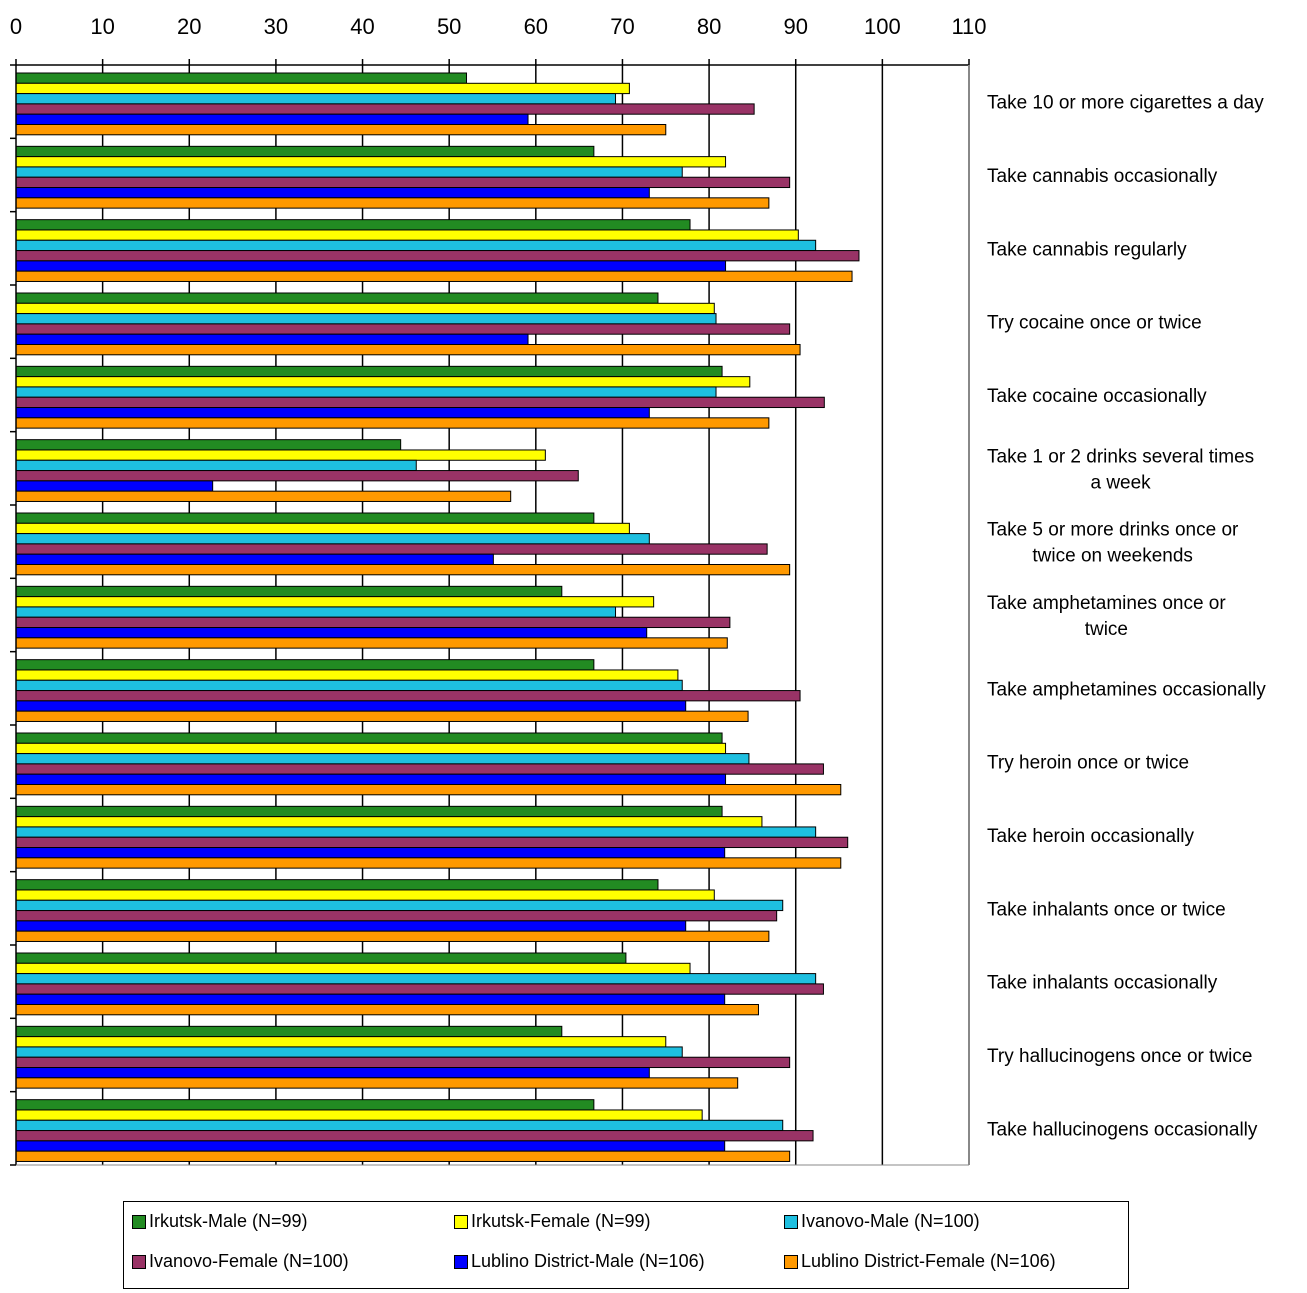 The width and height of the screenshot is (1307, 1293). What do you see at coordinates (228, 1221) in the screenshot?
I see `legend-label: Irkutsk-Male (N=99)` at bounding box center [228, 1221].